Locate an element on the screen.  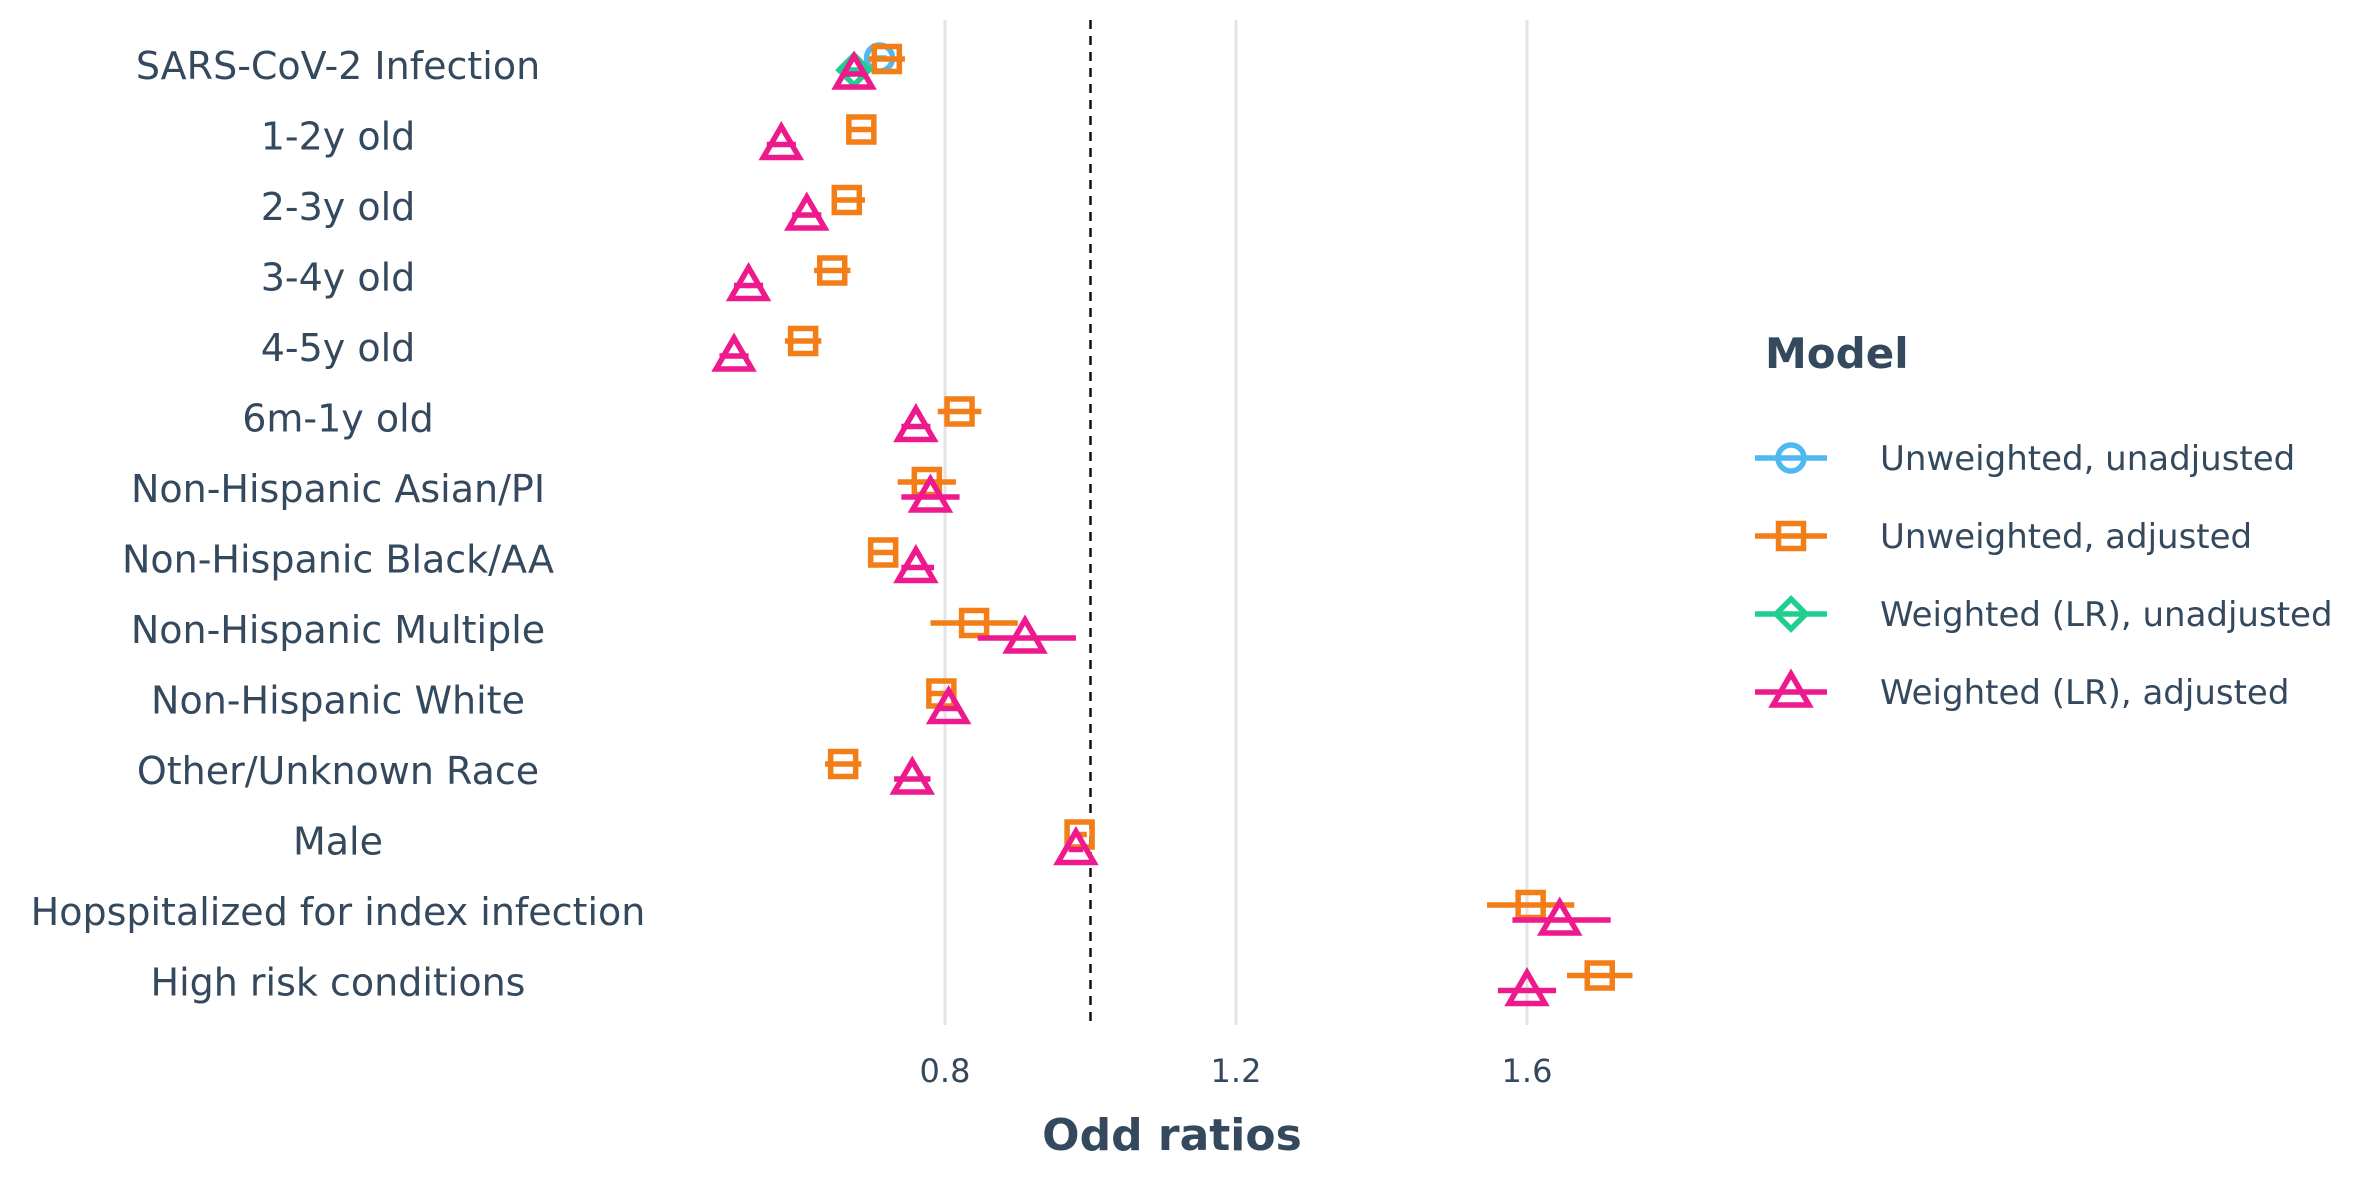
legend-label: Weighted (LR), unadjusted is located at coordinates (2106, 615).